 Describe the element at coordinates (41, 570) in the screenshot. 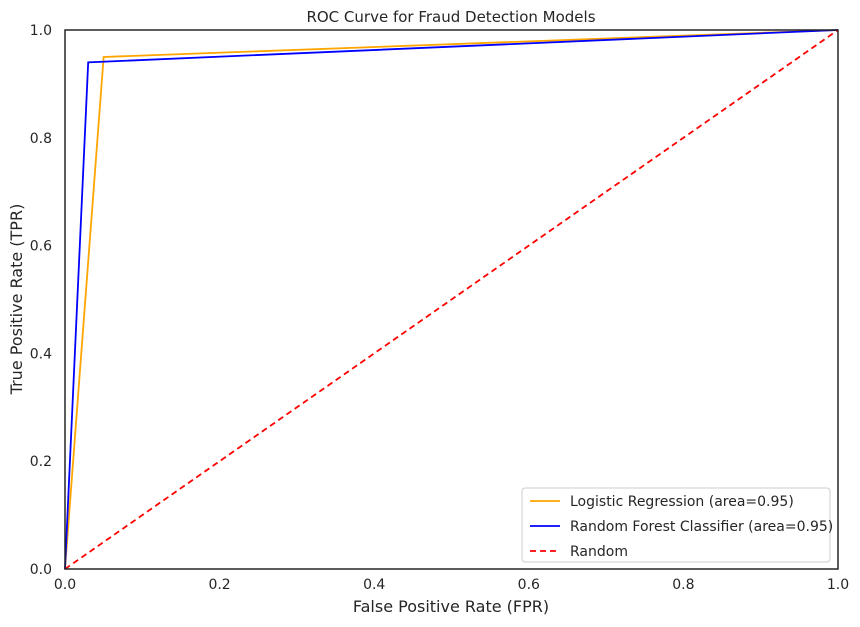

I see `y-tick-label: 0.0` at that location.